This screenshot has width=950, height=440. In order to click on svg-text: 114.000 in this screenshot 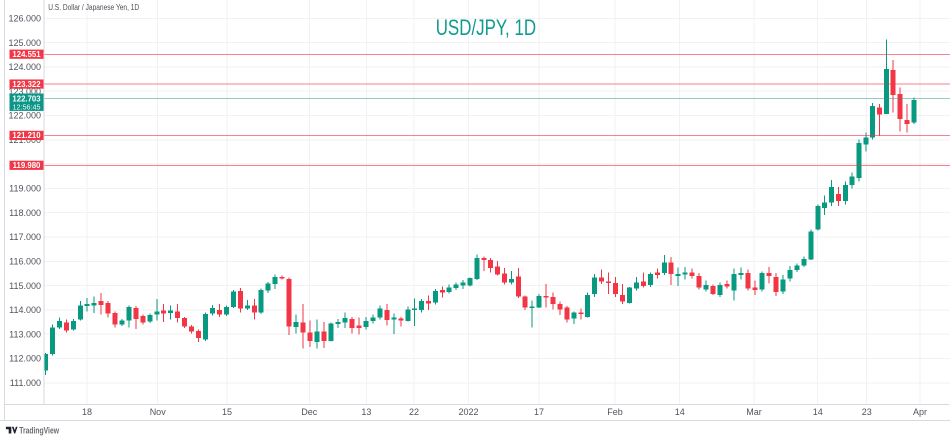, I will do `click(25, 310)`.